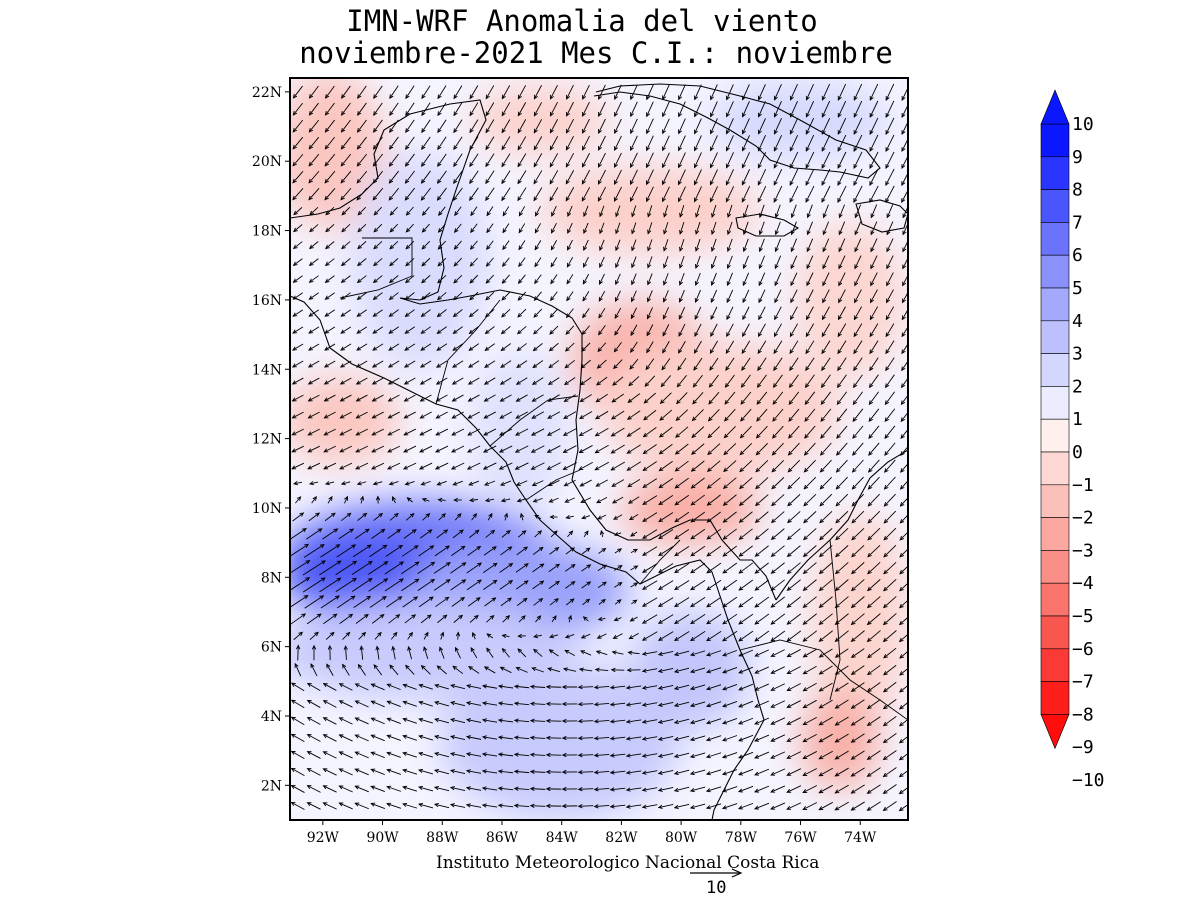  I want to click on colorbar-tick-label: 5, so click(1077, 288).